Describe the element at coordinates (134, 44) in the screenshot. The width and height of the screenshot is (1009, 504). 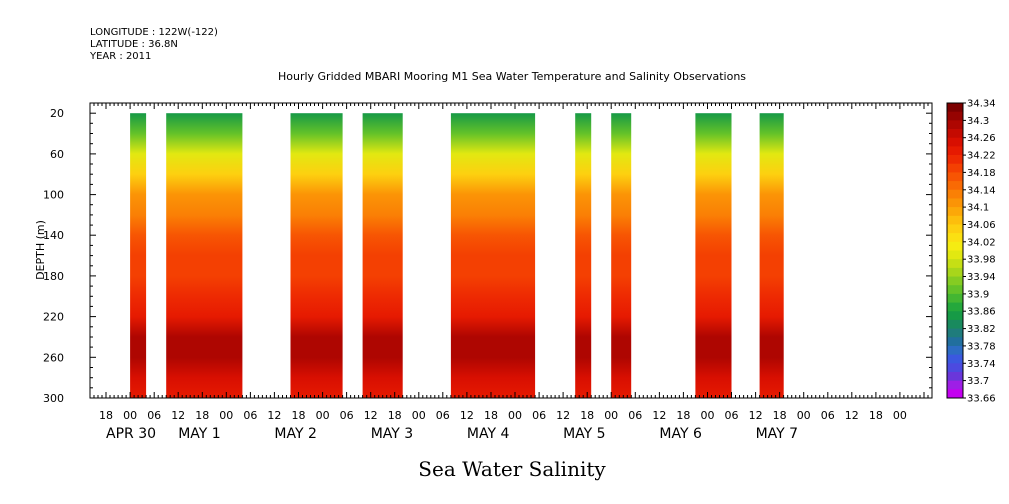
I see `latitude-label: LATITUDE : 36.8N` at that location.